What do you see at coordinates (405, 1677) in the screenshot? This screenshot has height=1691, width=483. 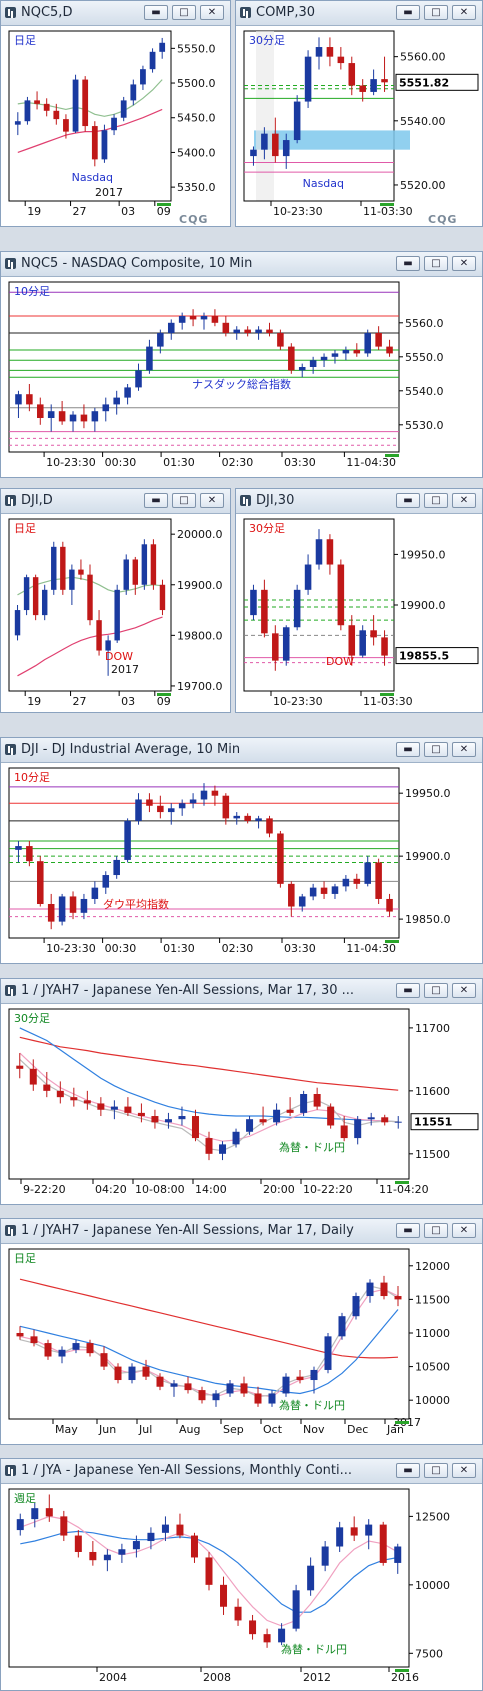 I see `x-tick-label: 2016` at bounding box center [405, 1677].